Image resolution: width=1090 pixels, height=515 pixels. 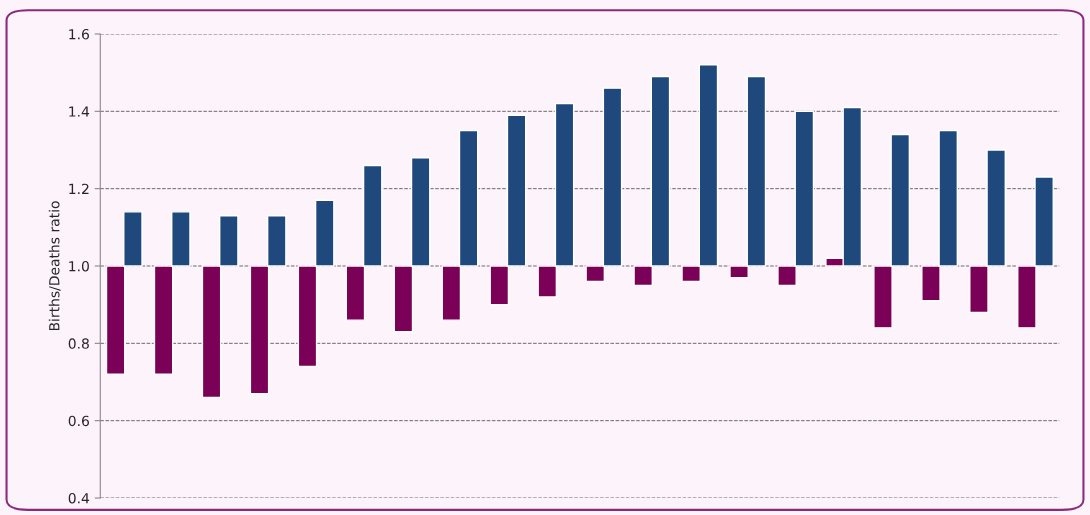 What do you see at coordinates (78, 421) in the screenshot?
I see `y-tick-label: 0.6` at bounding box center [78, 421].